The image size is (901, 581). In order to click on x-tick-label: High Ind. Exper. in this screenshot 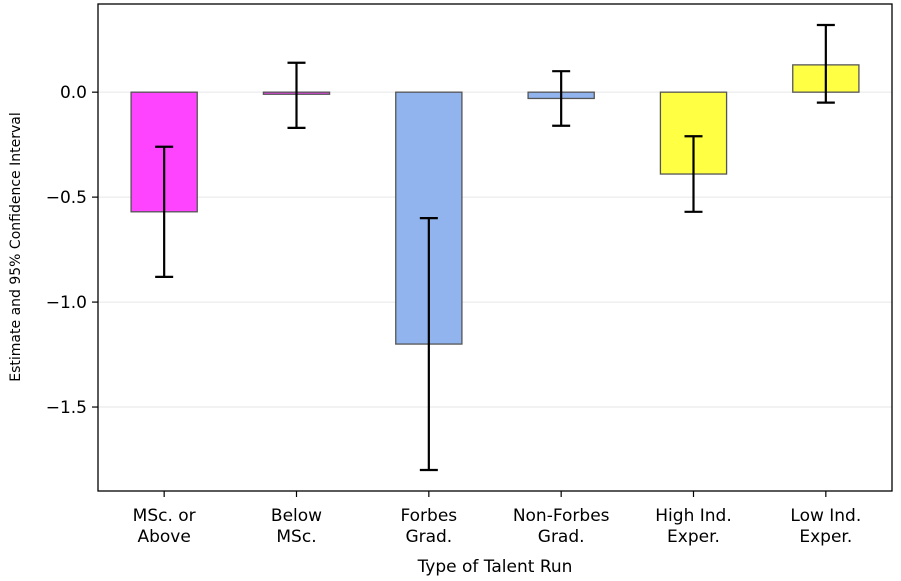, I will do `click(693, 526)`.